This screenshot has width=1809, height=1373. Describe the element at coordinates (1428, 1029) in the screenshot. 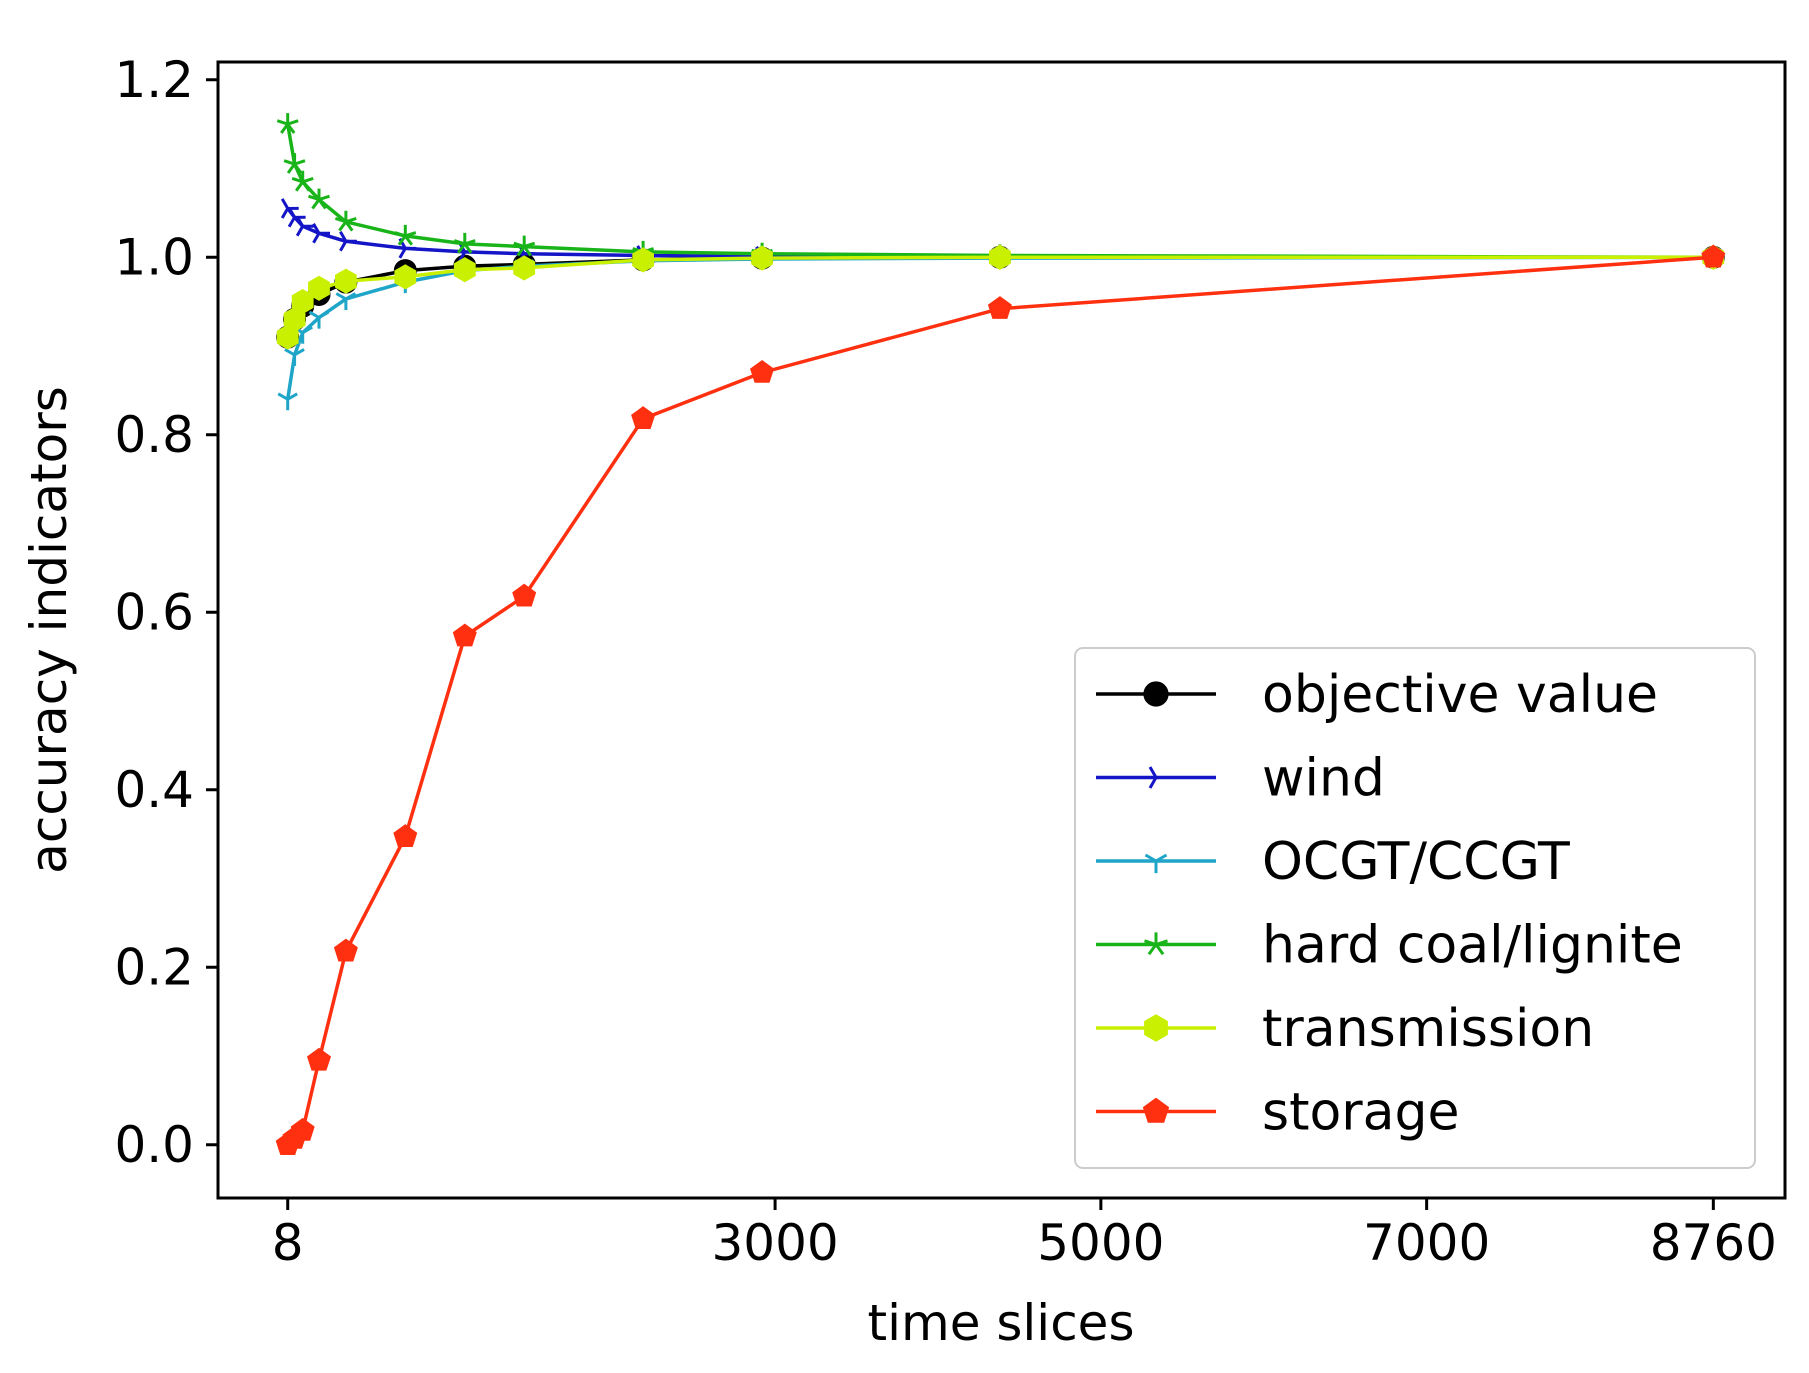

I see `legend-label-transmission: transmission` at that location.